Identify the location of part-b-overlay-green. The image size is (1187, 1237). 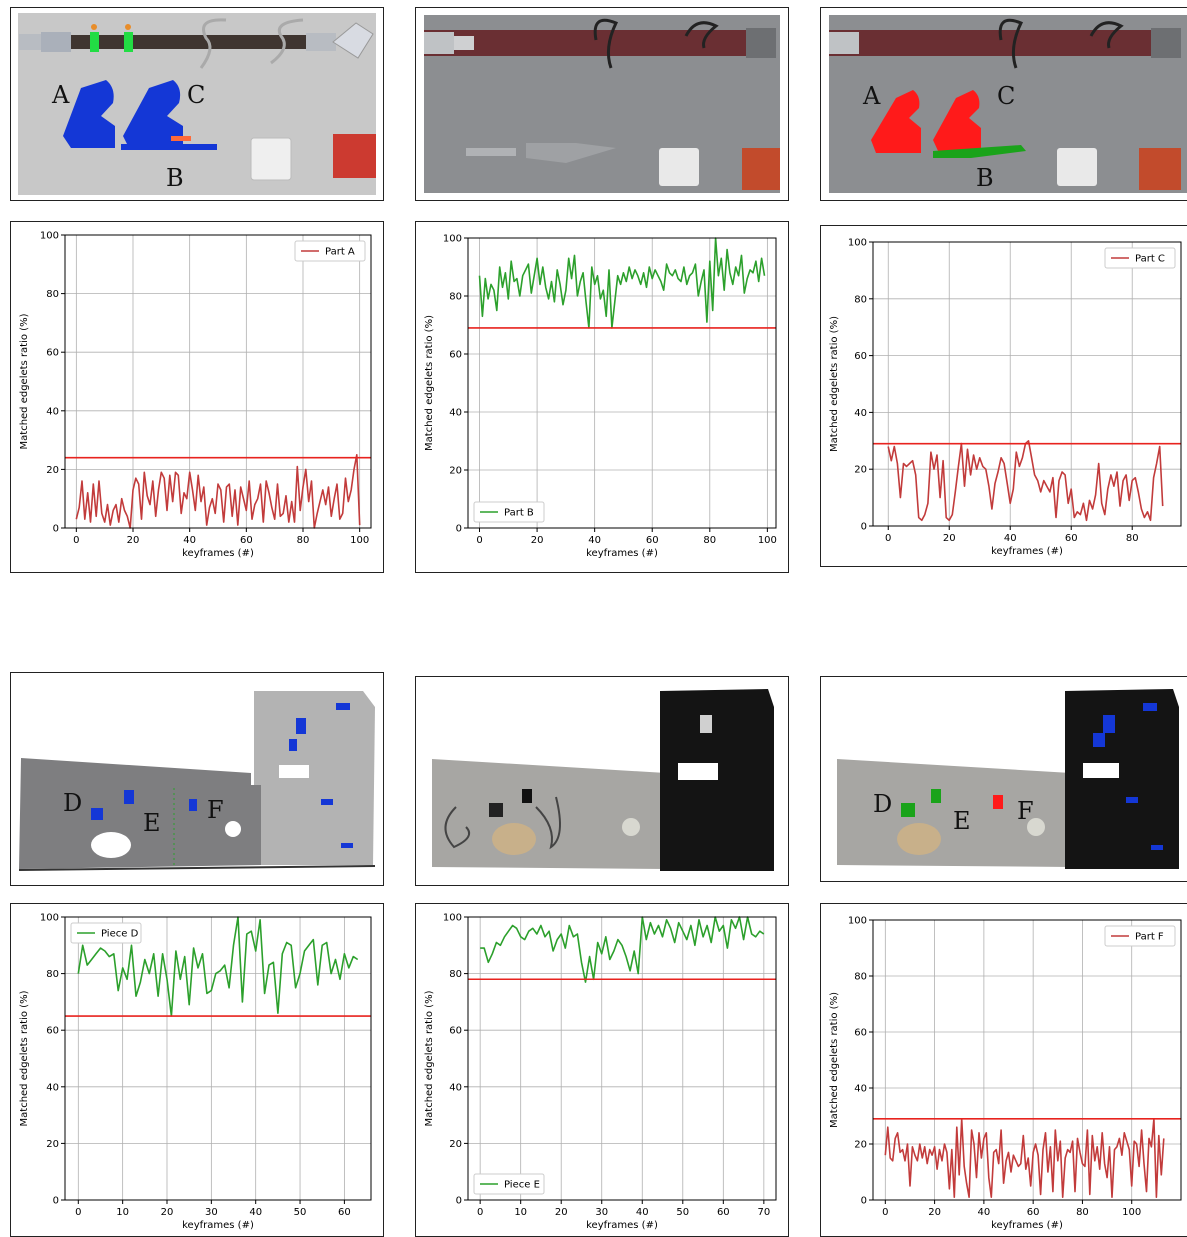
(979, 151).